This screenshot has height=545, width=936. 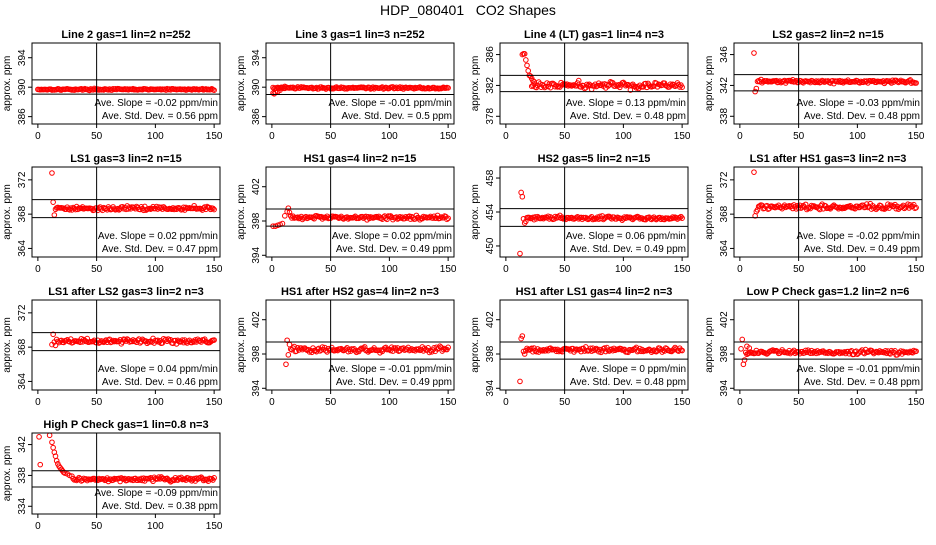 I want to click on slope-annotation: Ave. Slope = -0.09 ppm/min, so click(x=157, y=493).